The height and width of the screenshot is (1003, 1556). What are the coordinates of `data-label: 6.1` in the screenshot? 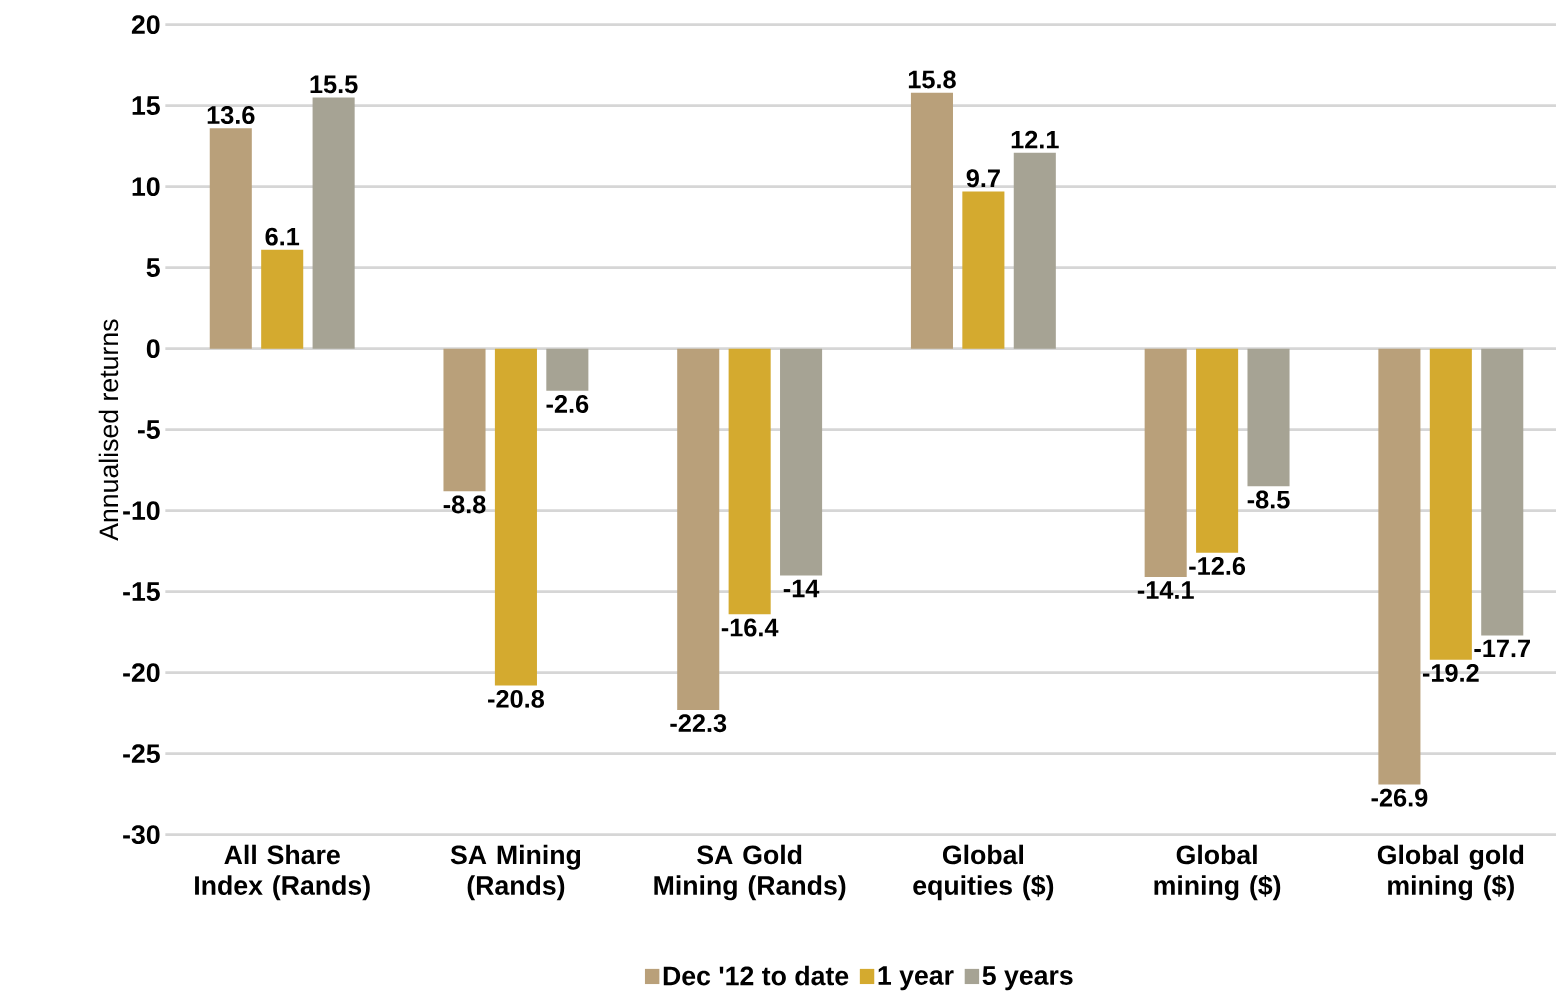 It's located at (282, 236).